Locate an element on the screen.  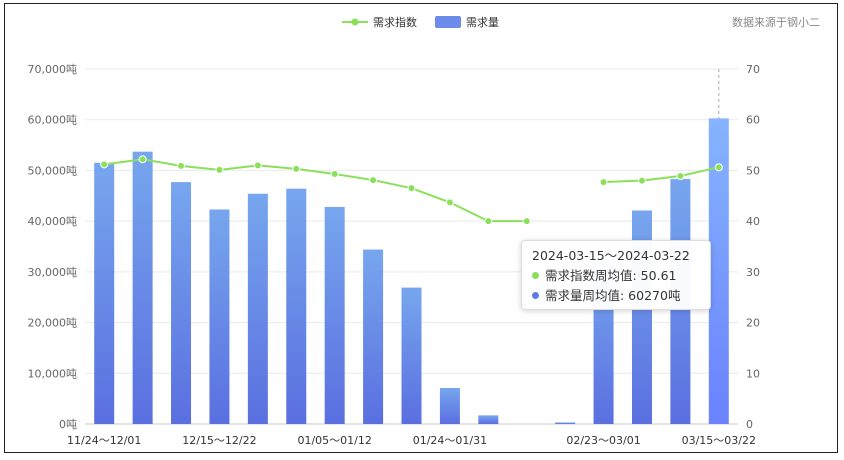
tooltip-bar-row: 需求量周均值: 60270吨 is located at coordinates (616, 296).